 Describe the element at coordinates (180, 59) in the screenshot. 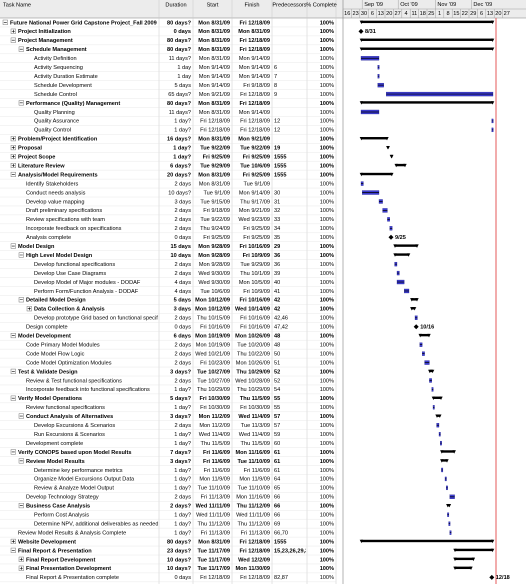

I see `cell: 11 days?` at that location.